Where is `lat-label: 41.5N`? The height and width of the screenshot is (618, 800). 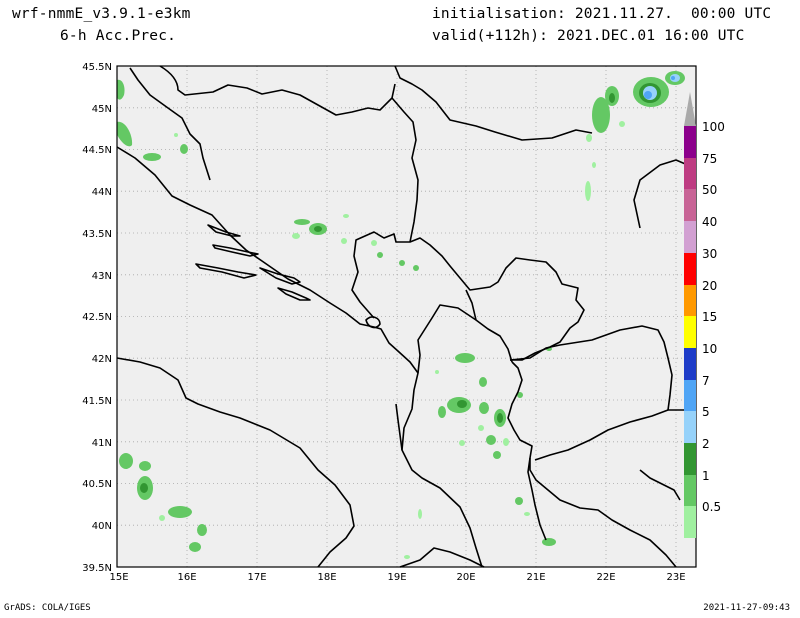
lat-label: 41.5N is located at coordinates (97, 401).